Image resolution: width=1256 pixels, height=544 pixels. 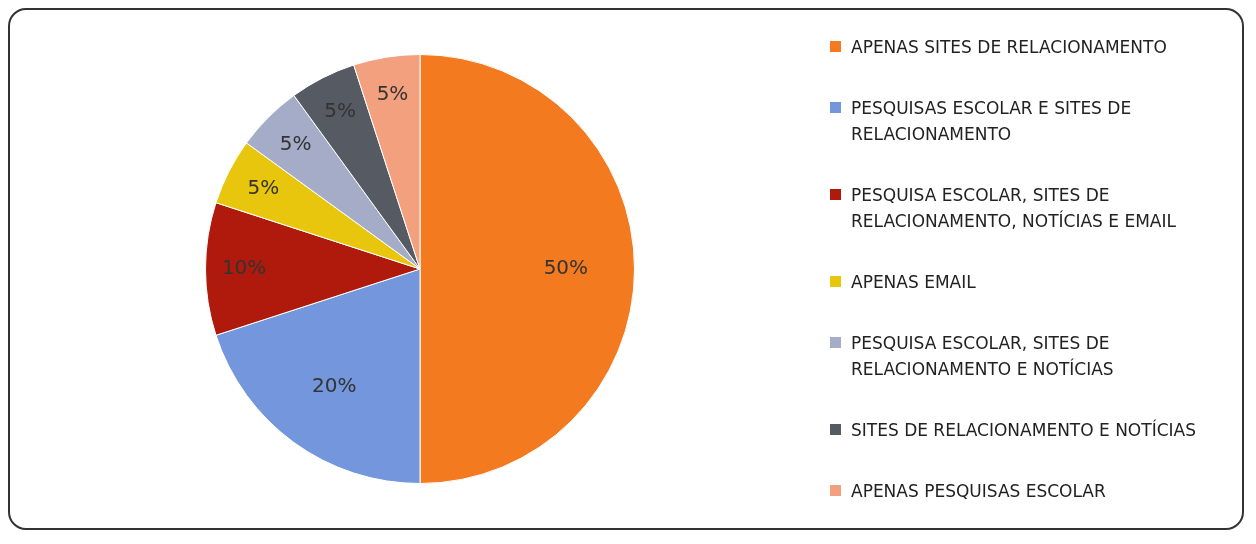 I want to click on legend-label: PESQUISA ESCOLAR, SITES DE RELACIONAMENTO E NOTÍCIAS, so click(x=983, y=356).